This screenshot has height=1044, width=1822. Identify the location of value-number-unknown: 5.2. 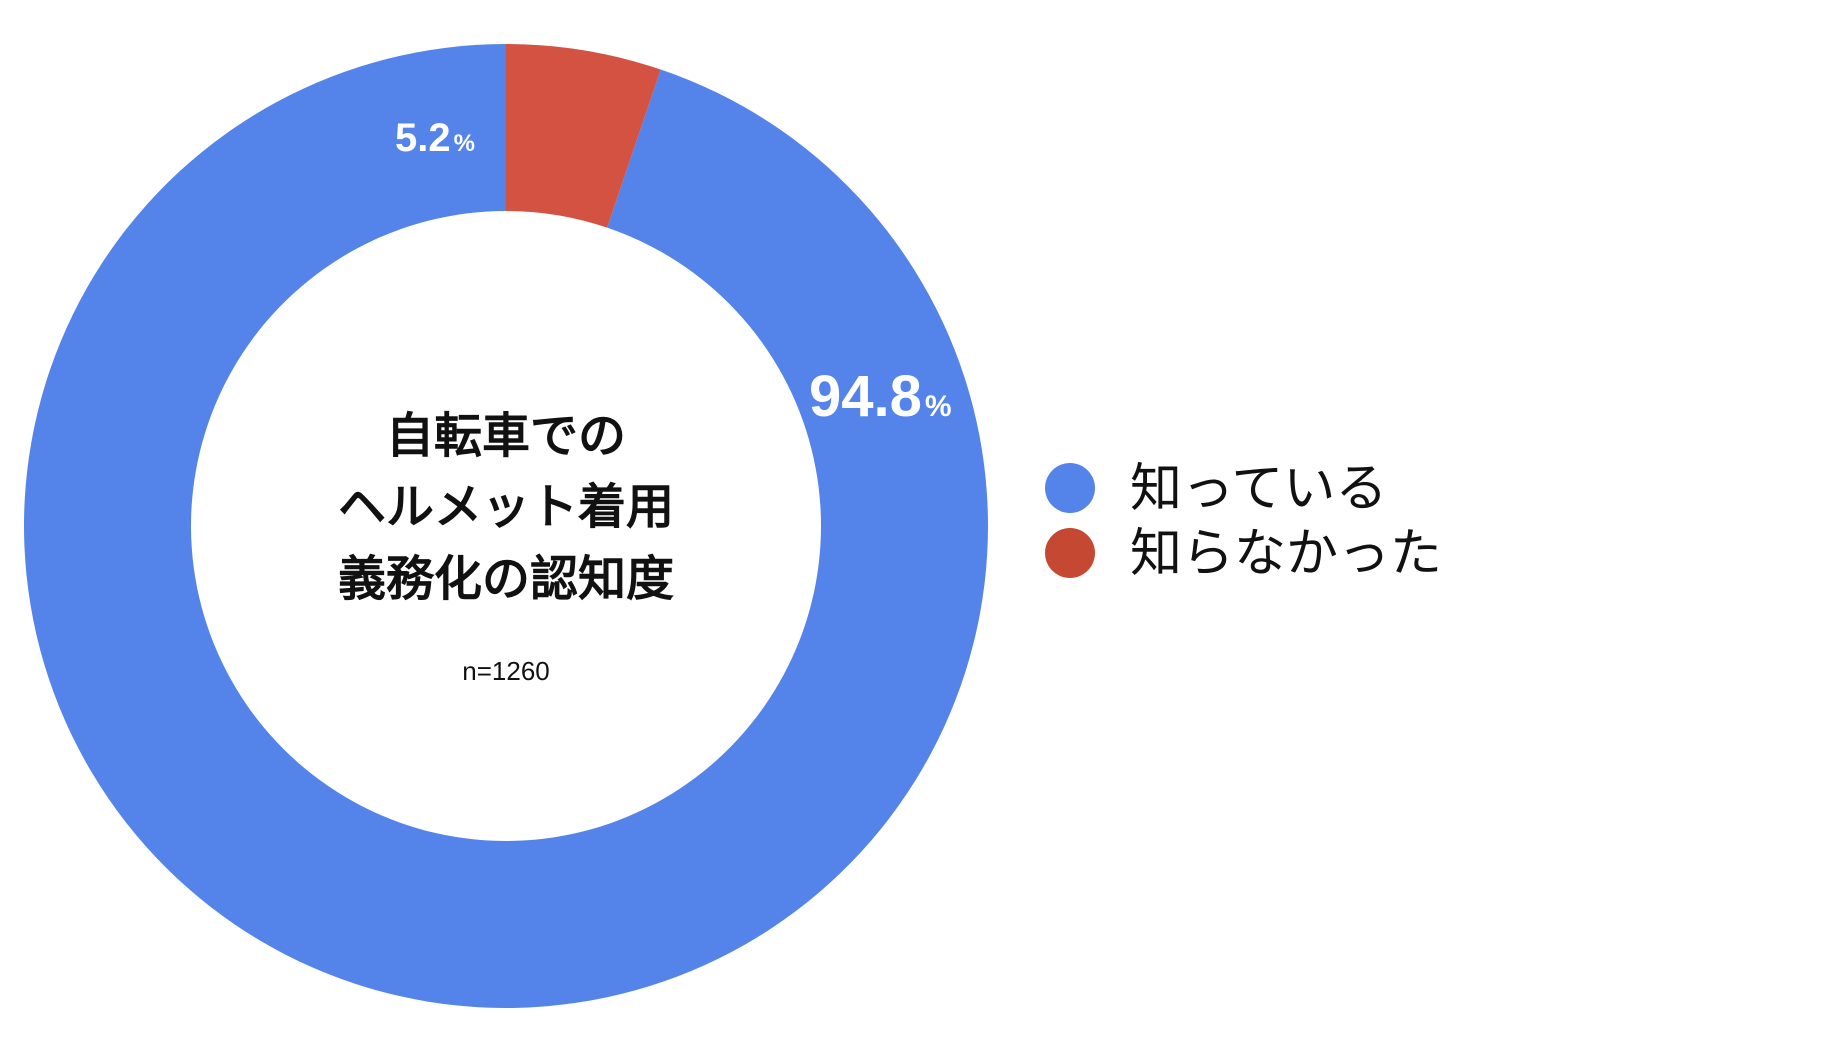
(423, 138).